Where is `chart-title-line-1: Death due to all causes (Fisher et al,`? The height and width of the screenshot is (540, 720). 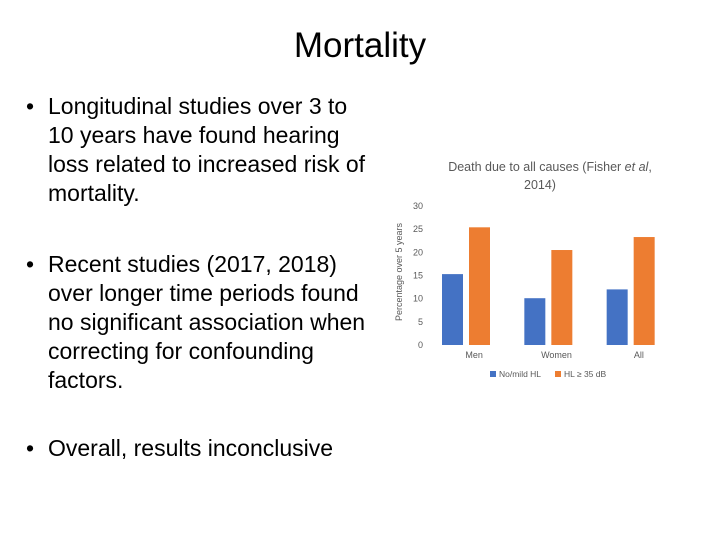
chart-title-line-1: Death due to all causes (Fisher et al, is located at coordinates (550, 167).